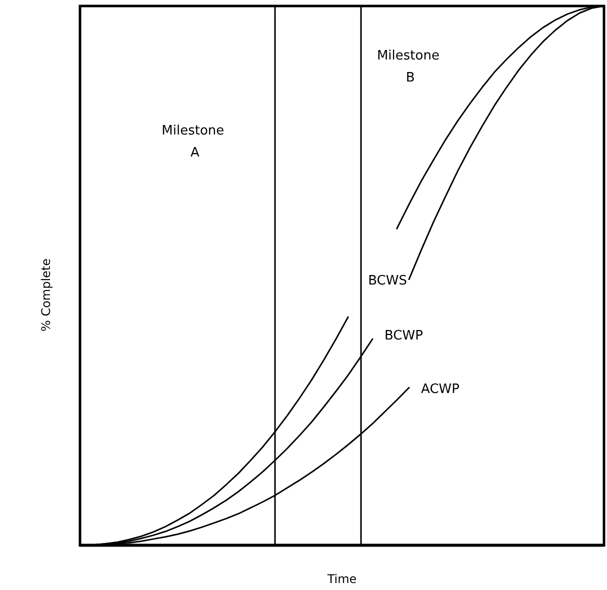 Image resolution: width=607 pixels, height=590 pixels. What do you see at coordinates (195, 142) in the screenshot?
I see `annotation: Milestone A` at bounding box center [195, 142].